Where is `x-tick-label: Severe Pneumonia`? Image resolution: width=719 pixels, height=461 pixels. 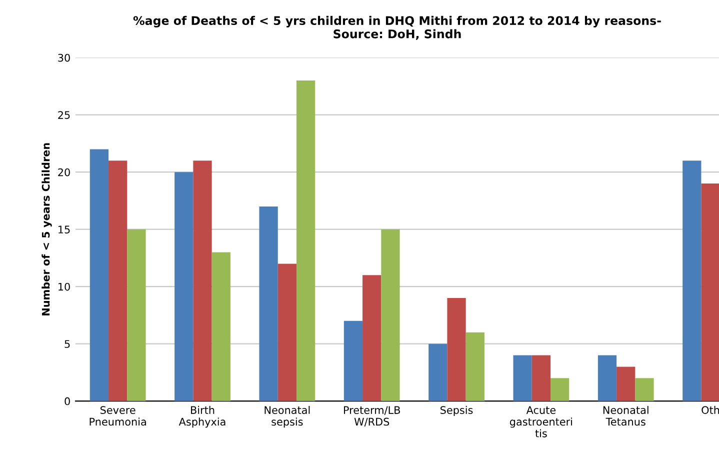
x-tick-label: Severe Pneumonia is located at coordinates (118, 416).